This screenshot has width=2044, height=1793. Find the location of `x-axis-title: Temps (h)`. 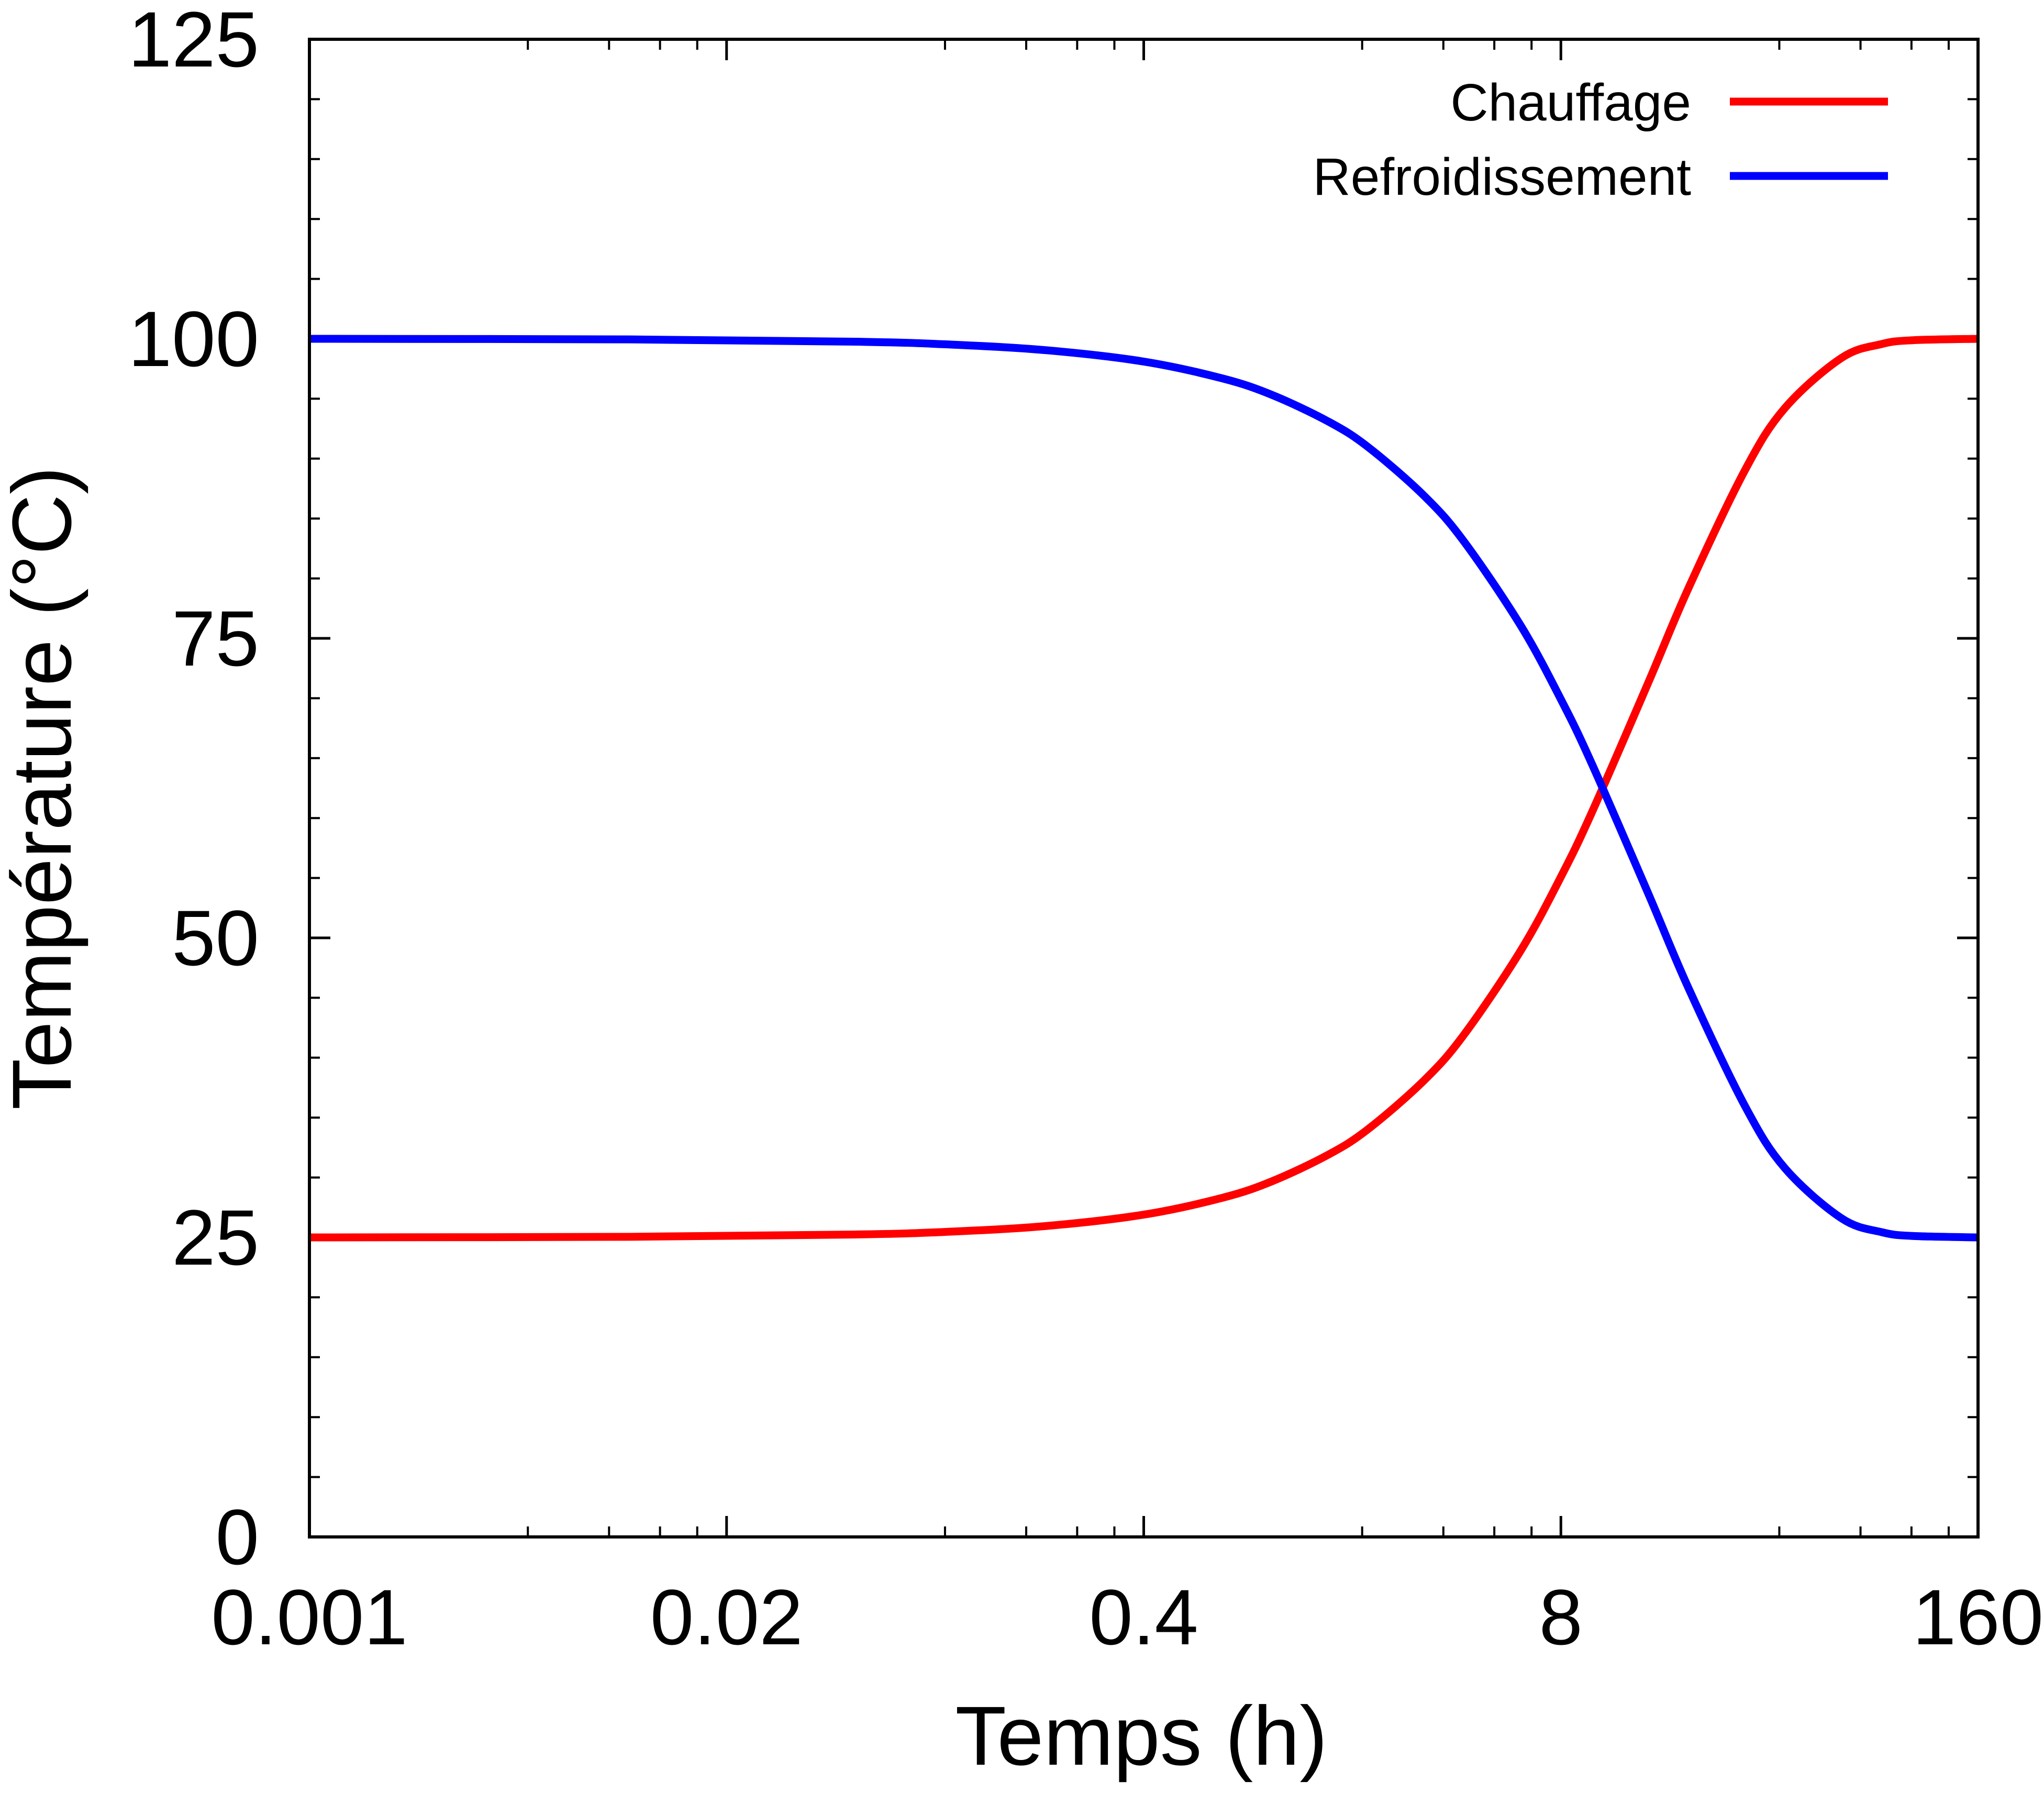

x-axis-title: Temps (h) is located at coordinates (1141, 1736).